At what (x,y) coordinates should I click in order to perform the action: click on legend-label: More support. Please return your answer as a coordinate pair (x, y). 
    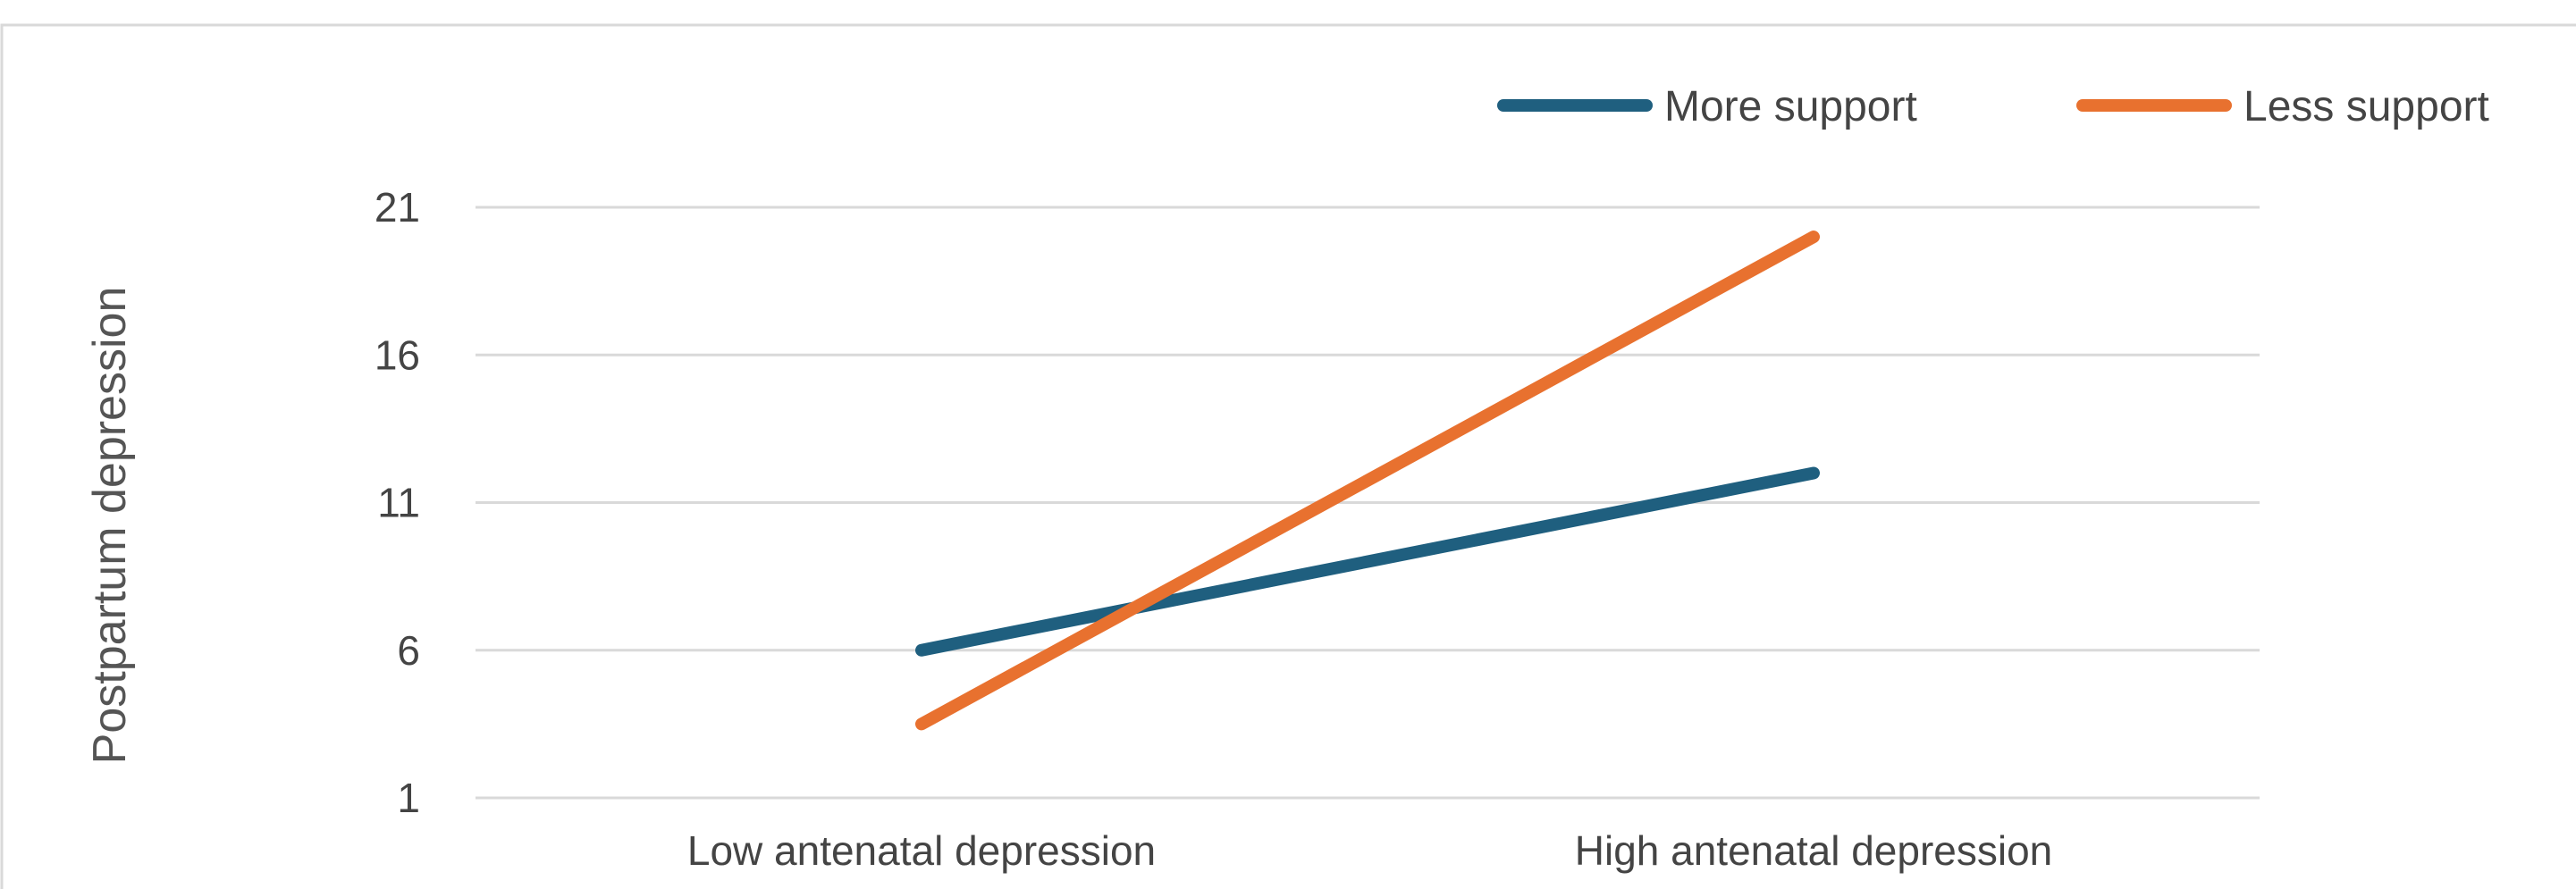
    Looking at the image, I should click on (1791, 106).